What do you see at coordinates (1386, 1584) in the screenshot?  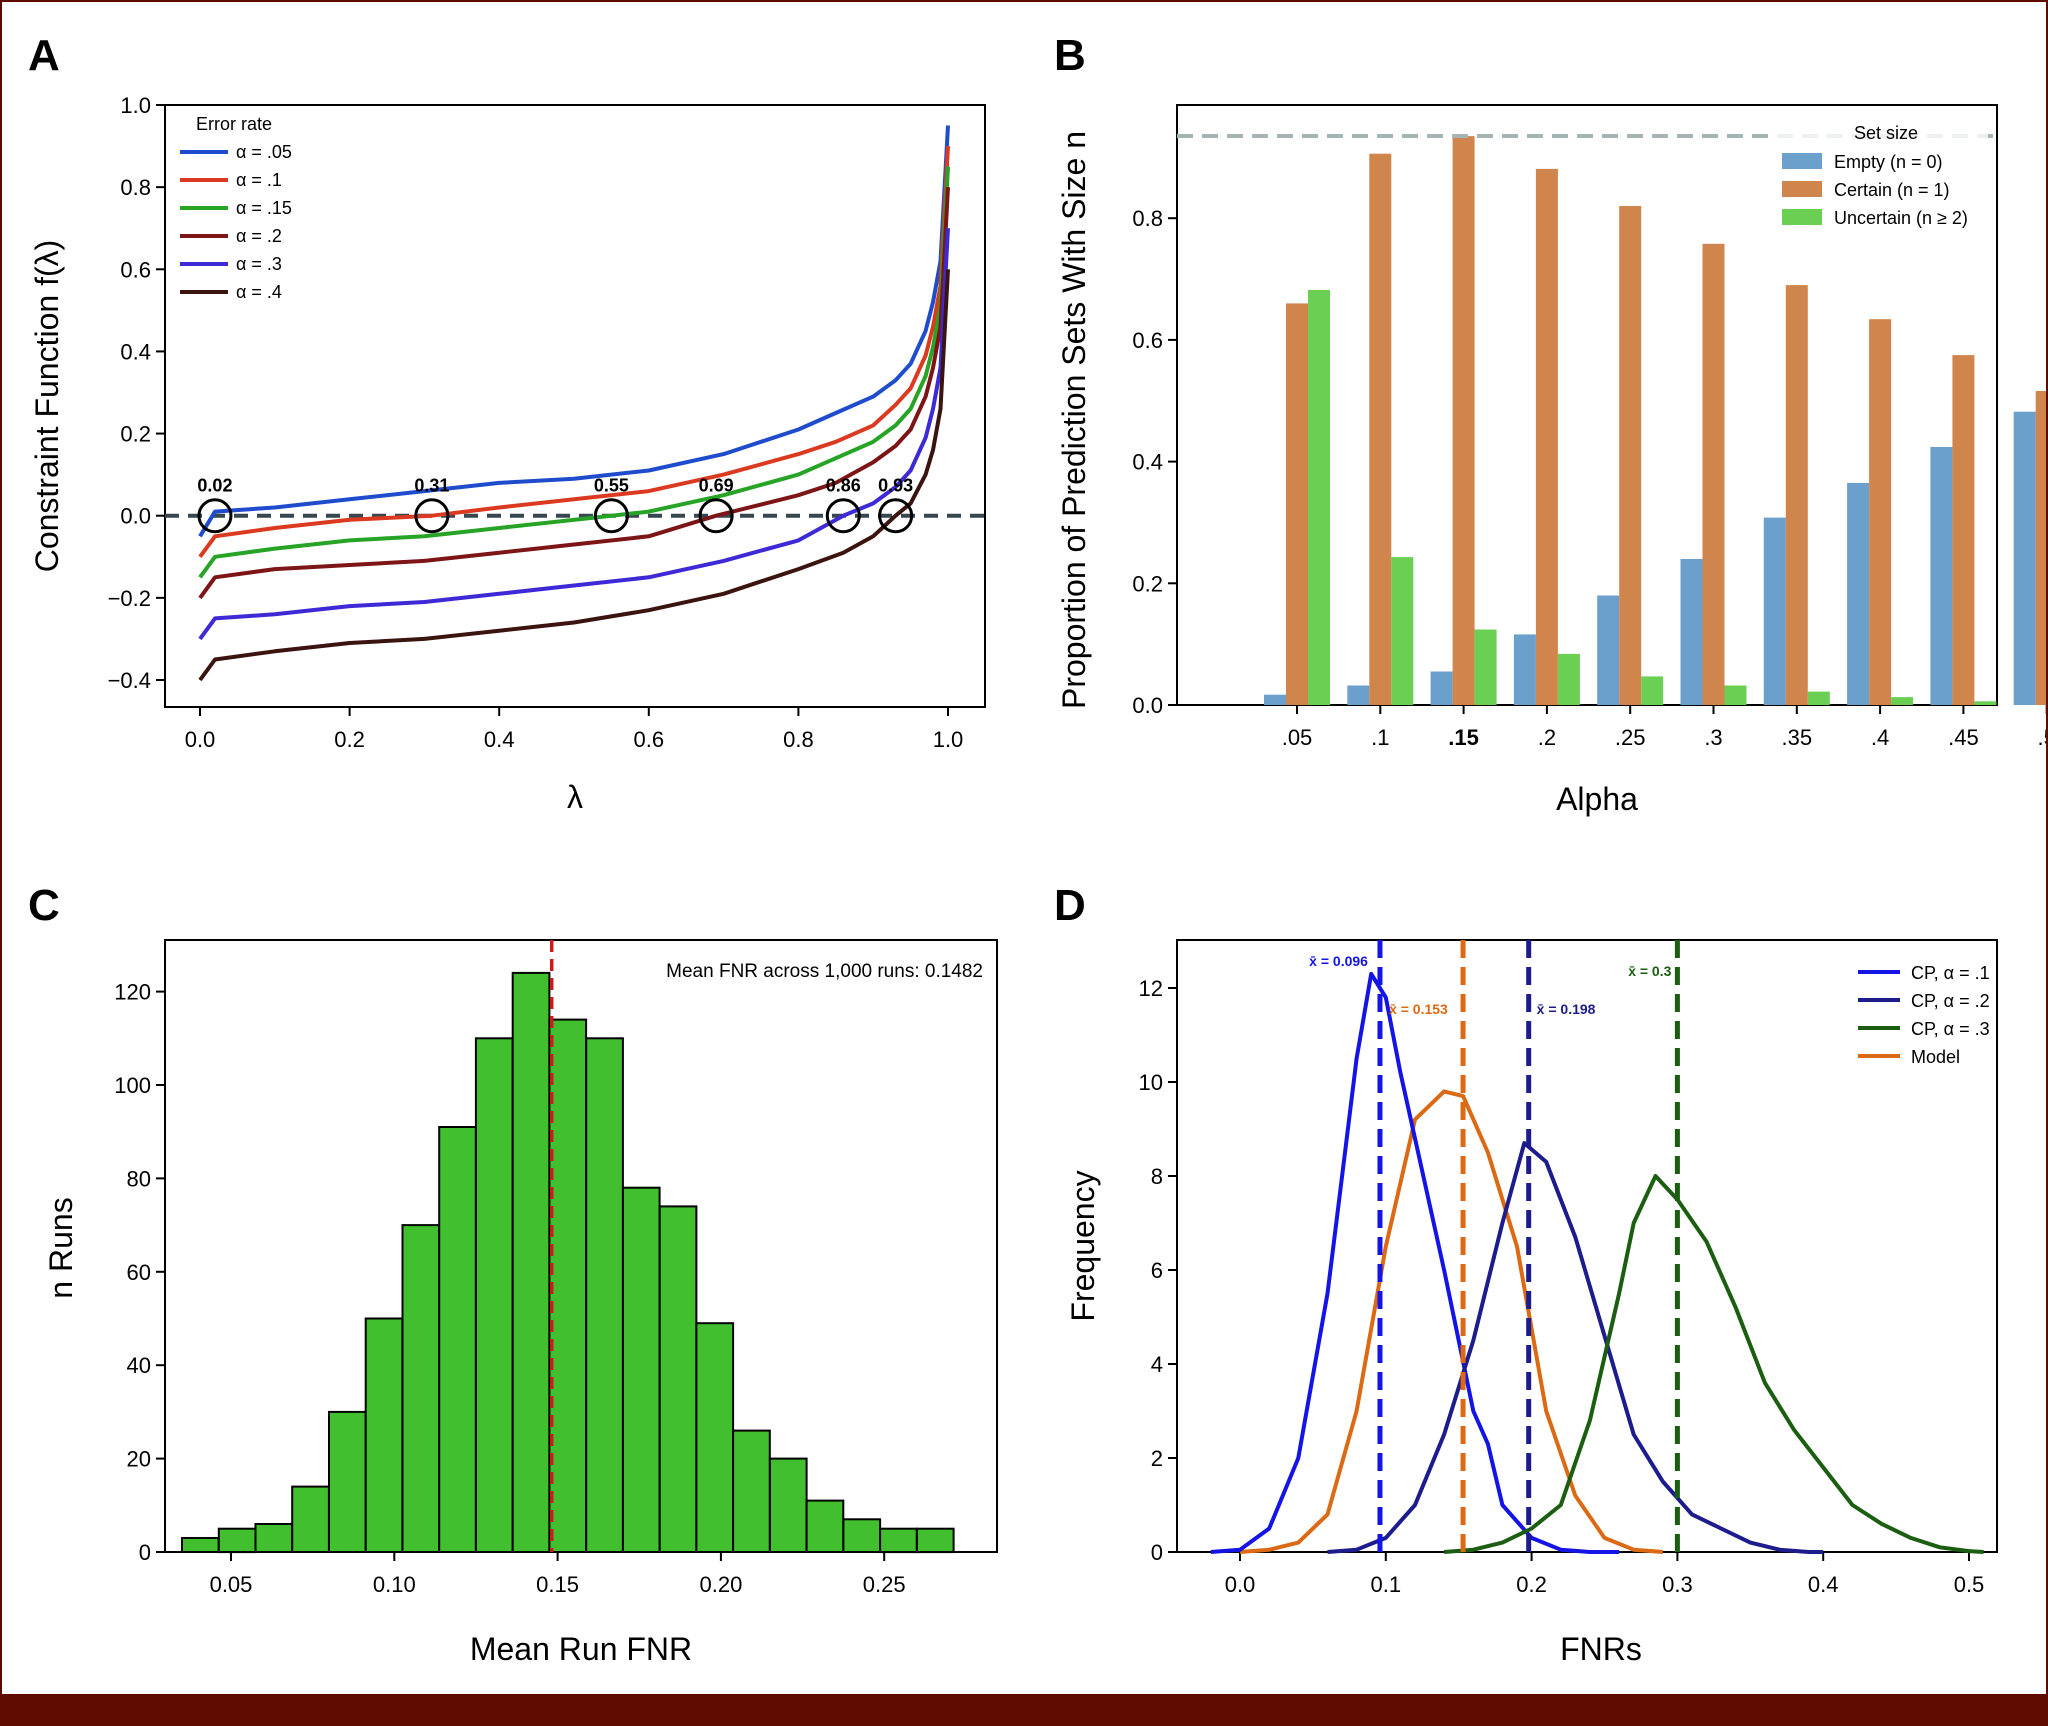 I see `panel-d-x-tick-label: 0.1` at bounding box center [1386, 1584].